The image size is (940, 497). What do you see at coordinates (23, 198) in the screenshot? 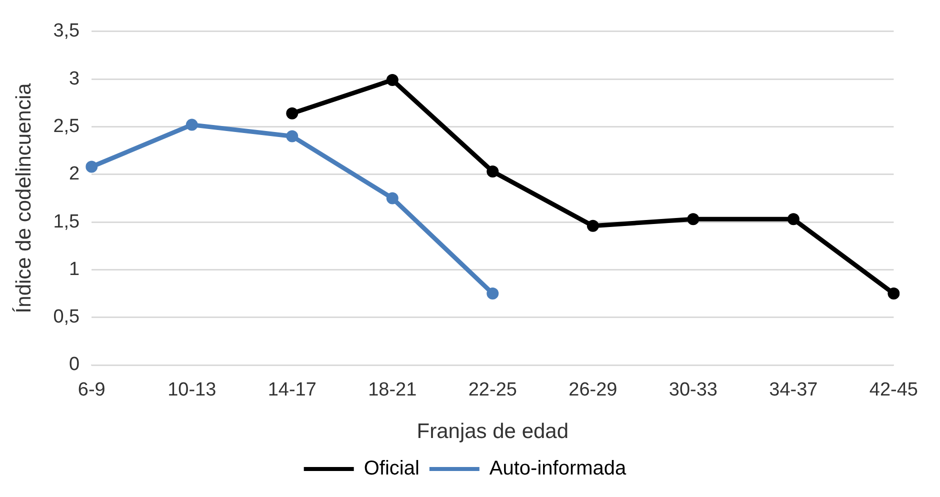
I see `y-axis-title: Índice de codelincuencia` at bounding box center [23, 198].